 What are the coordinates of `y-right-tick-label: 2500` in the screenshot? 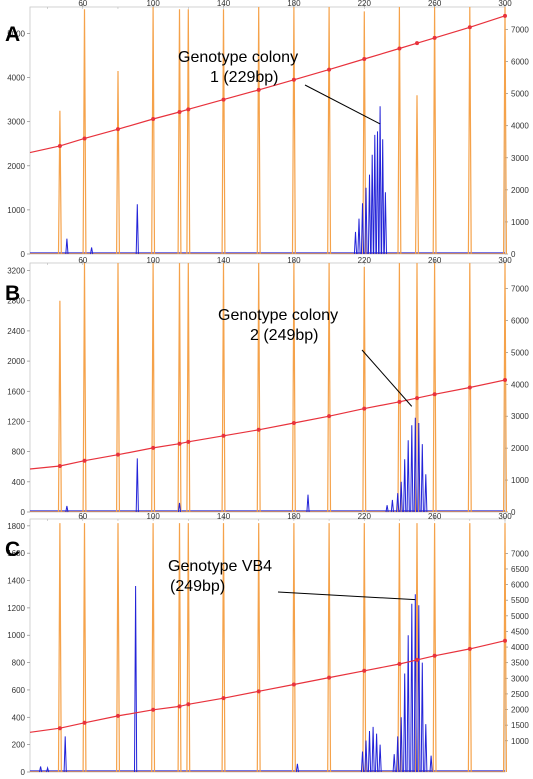 It's located at (520, 694).